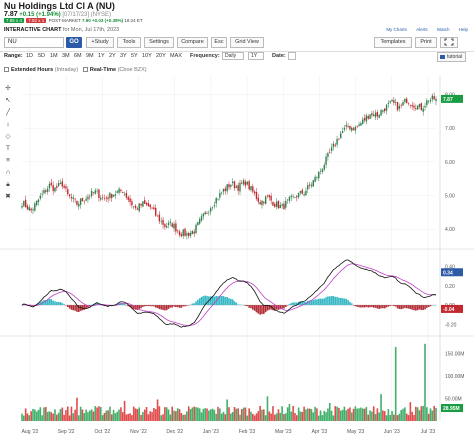 This screenshot has height=443, width=474. What do you see at coordinates (8, 160) in the screenshot?
I see `fibonacci-icon: ≡` at bounding box center [8, 160].